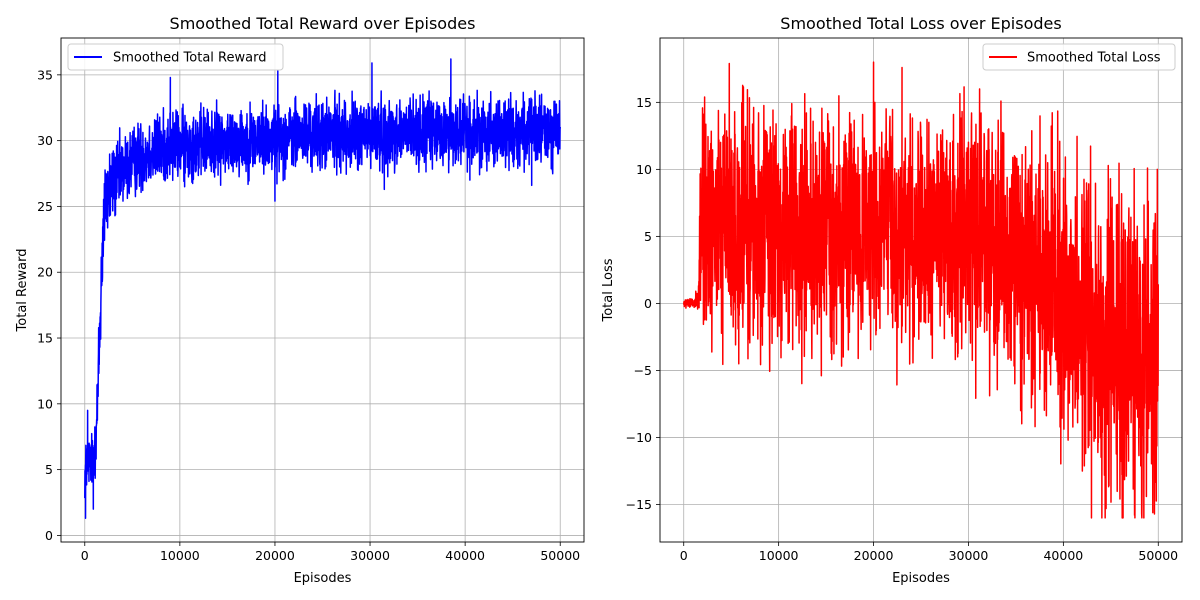  Describe the element at coordinates (330, 552) in the screenshot. I see `reward-x-ticks: 0 10000 20000 30000 40000 50000` at that location.